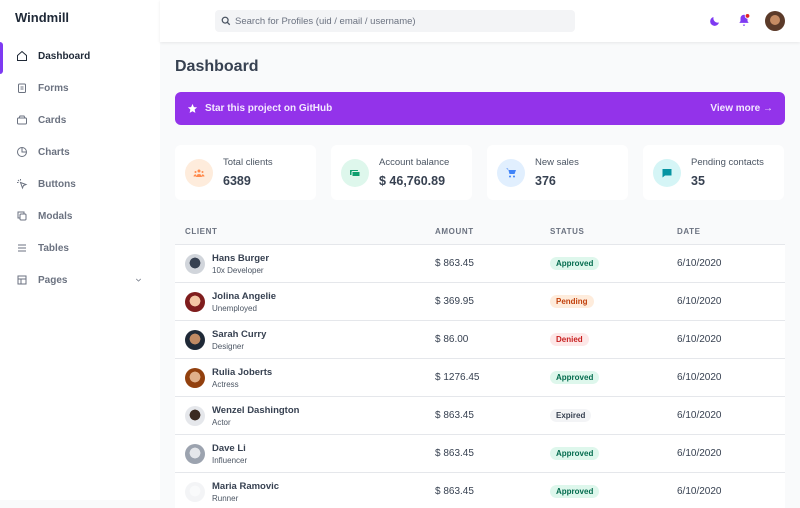 The image size is (800, 508). Describe the element at coordinates (401, 172) in the screenshot. I see `stat-card: Account balance $ 46,760.89` at that location.